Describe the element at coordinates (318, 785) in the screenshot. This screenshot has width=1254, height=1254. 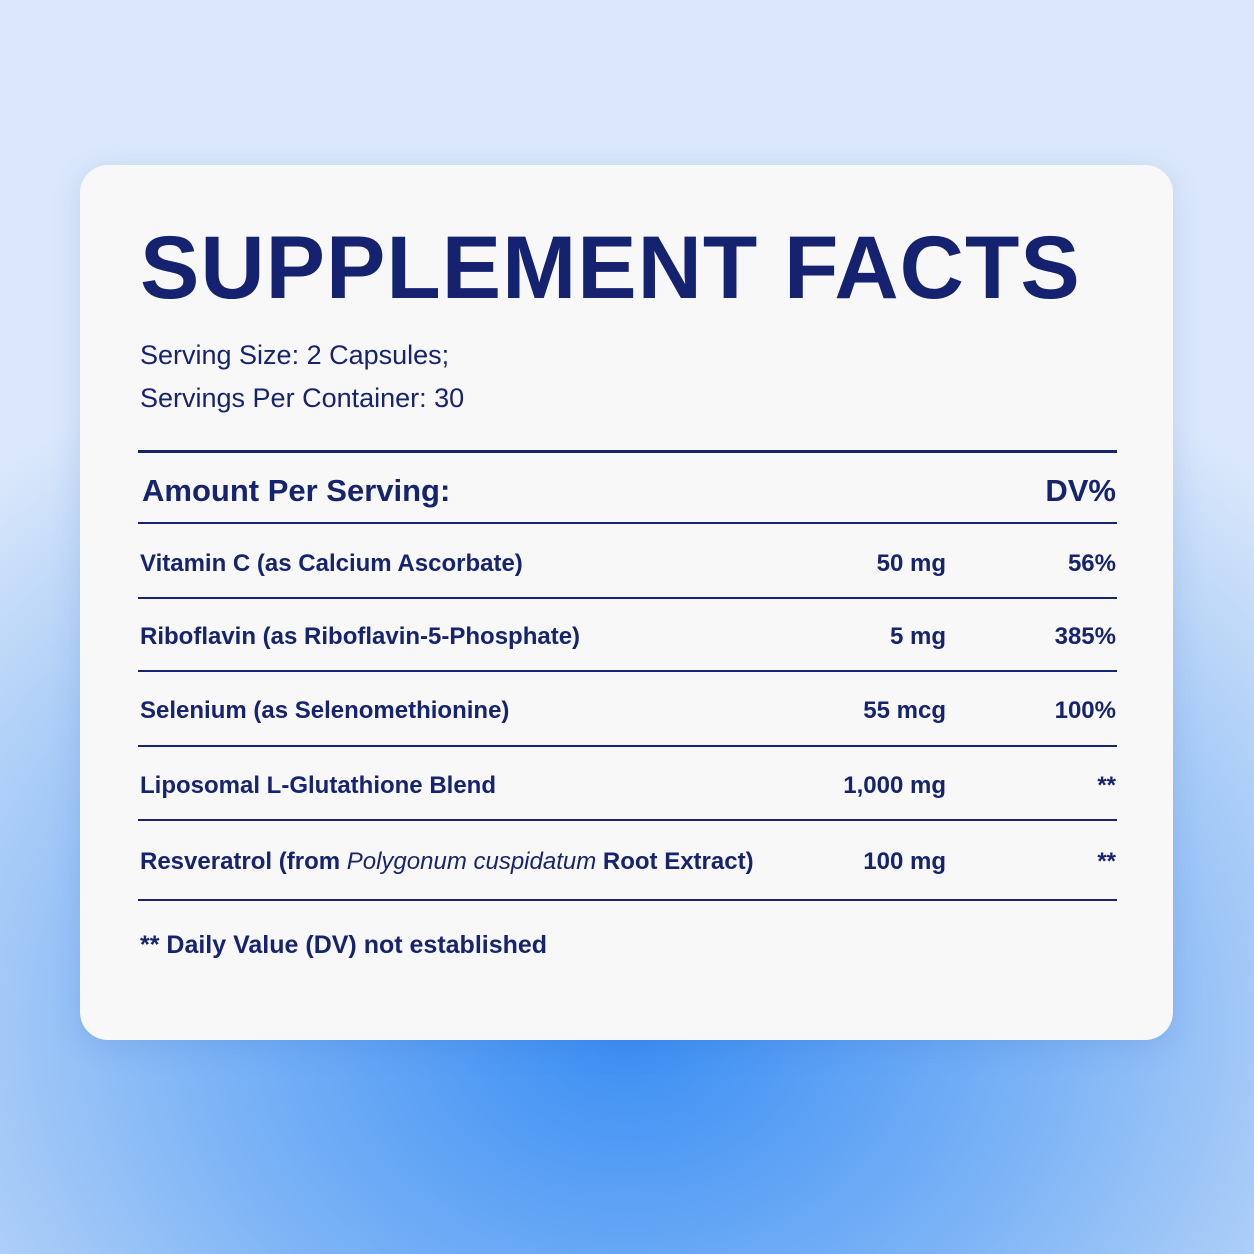
I see `ingredient-name: Liposomal L-Glutathione Blend` at that location.